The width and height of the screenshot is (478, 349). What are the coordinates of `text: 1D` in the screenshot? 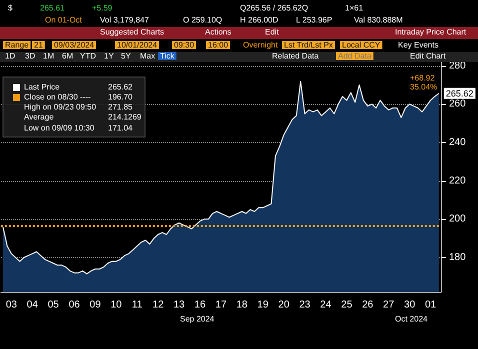 It's located at (10, 56).